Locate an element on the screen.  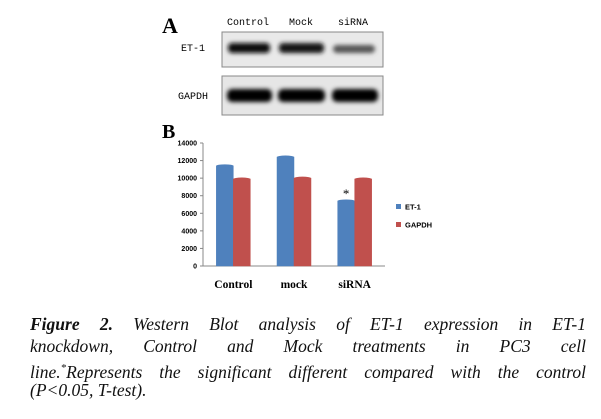
x-tick-label: siRNA is located at coordinates (354, 285).